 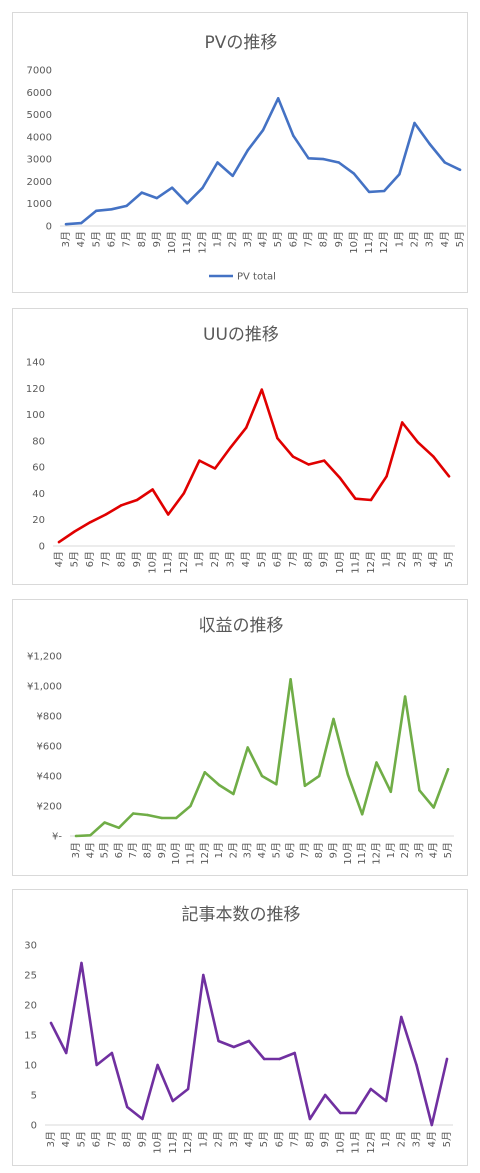 What do you see at coordinates (44, 687) in the screenshot?
I see `y-tick-label: ¥1,000` at bounding box center [44, 687].